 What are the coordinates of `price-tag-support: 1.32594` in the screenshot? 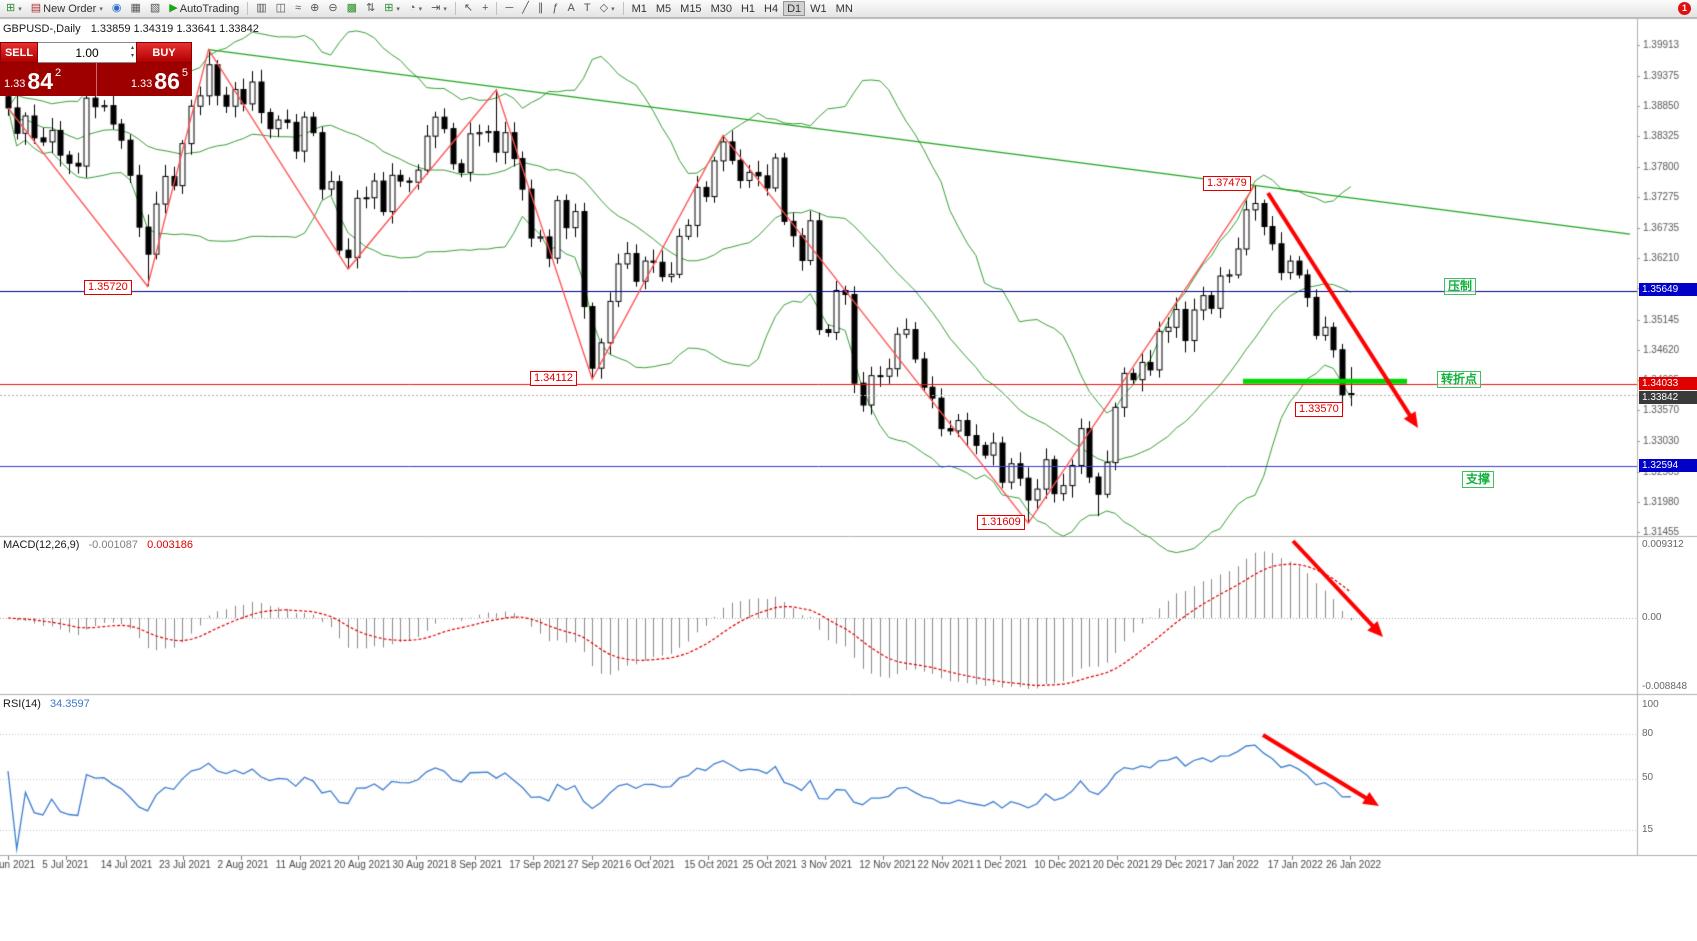 It's located at (1668, 465).